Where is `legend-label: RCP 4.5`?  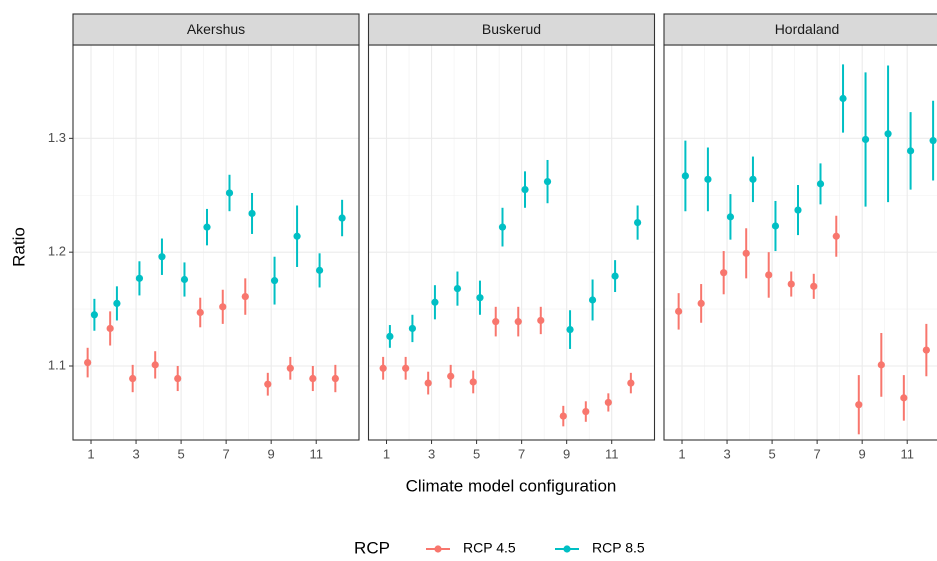 legend-label: RCP 4.5 is located at coordinates (489, 548).